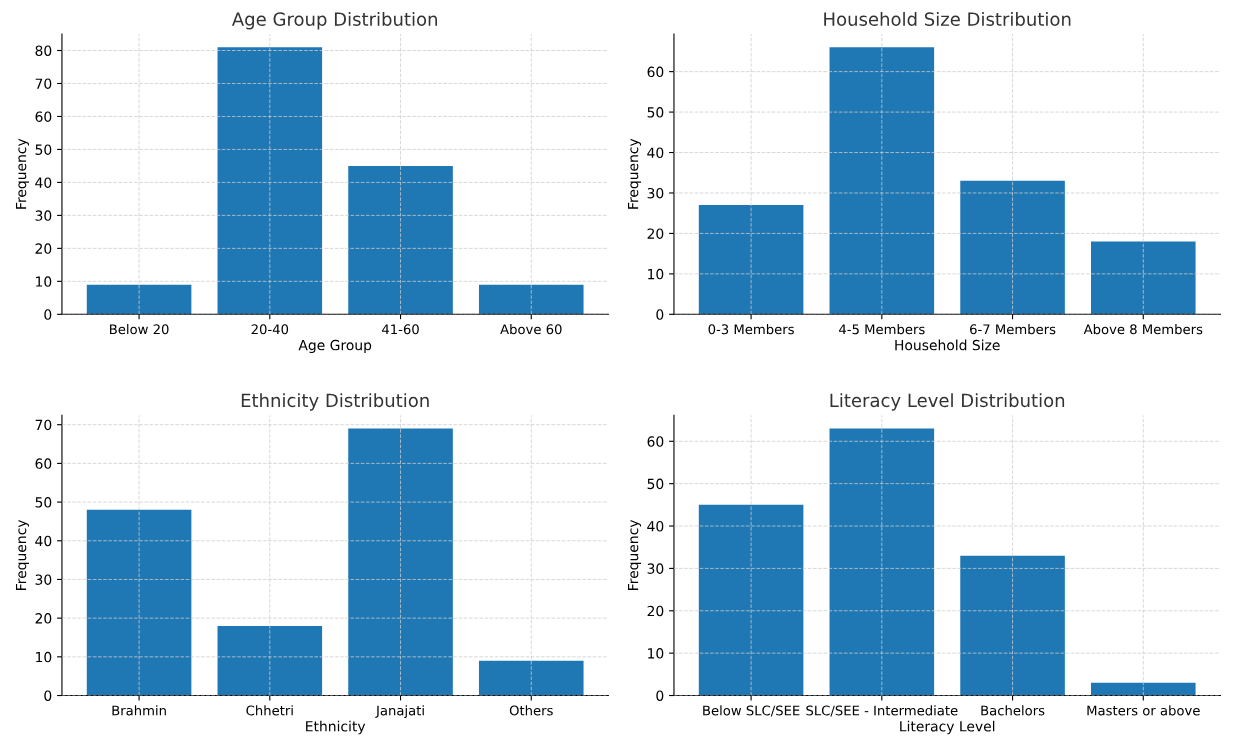  What do you see at coordinates (882, 329) in the screenshot?
I see `x-tick-label: 4-5 Members` at bounding box center [882, 329].